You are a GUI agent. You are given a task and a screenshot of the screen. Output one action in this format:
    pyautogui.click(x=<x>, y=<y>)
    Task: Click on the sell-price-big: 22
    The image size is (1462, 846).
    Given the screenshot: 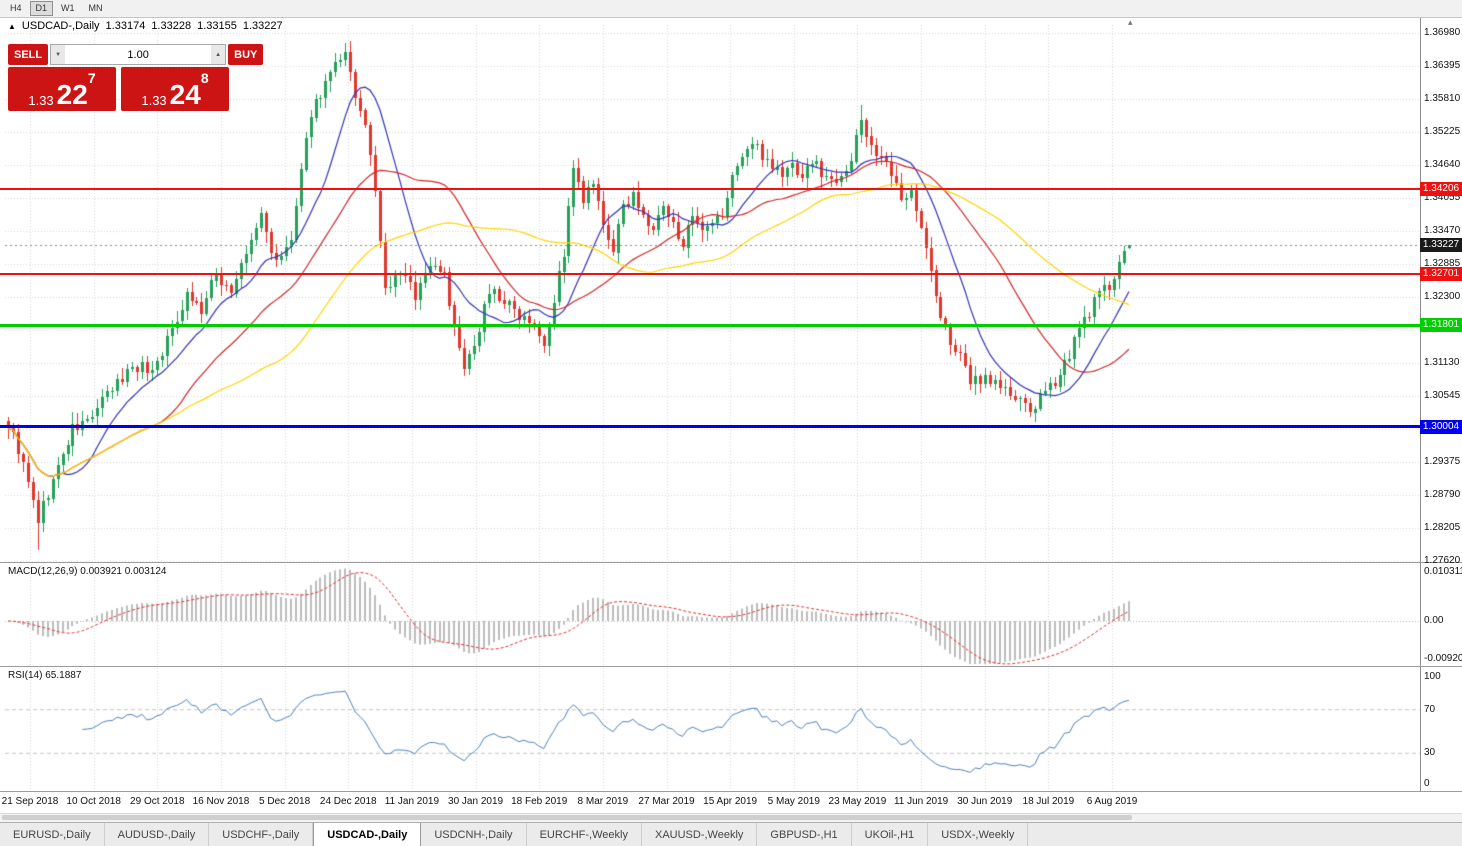 What is the action you would take?
    pyautogui.click(x=72, y=95)
    